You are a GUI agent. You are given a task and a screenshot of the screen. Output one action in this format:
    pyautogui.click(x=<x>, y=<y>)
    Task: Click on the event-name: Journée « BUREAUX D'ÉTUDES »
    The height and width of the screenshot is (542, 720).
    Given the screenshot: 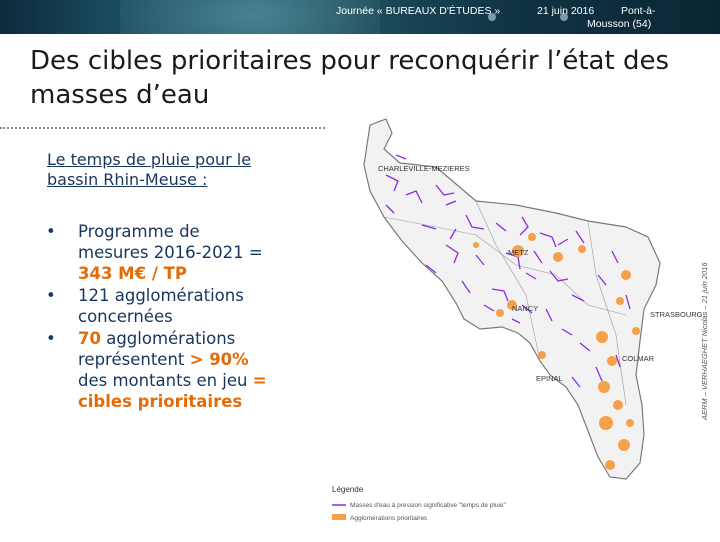 What is the action you would take?
    pyautogui.click(x=418, y=11)
    